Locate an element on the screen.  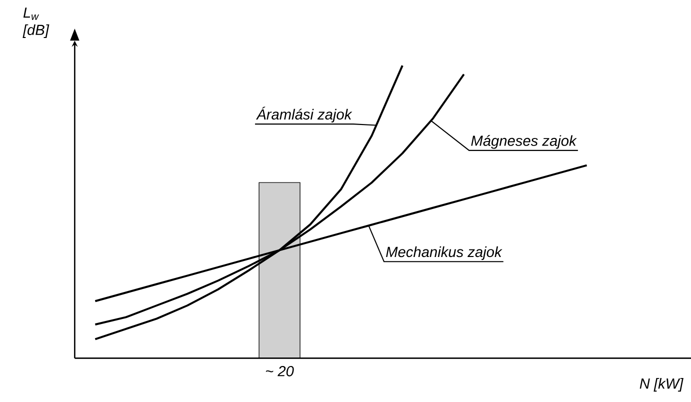
series-label: Áramlási zajok is located at coordinates (304, 114).